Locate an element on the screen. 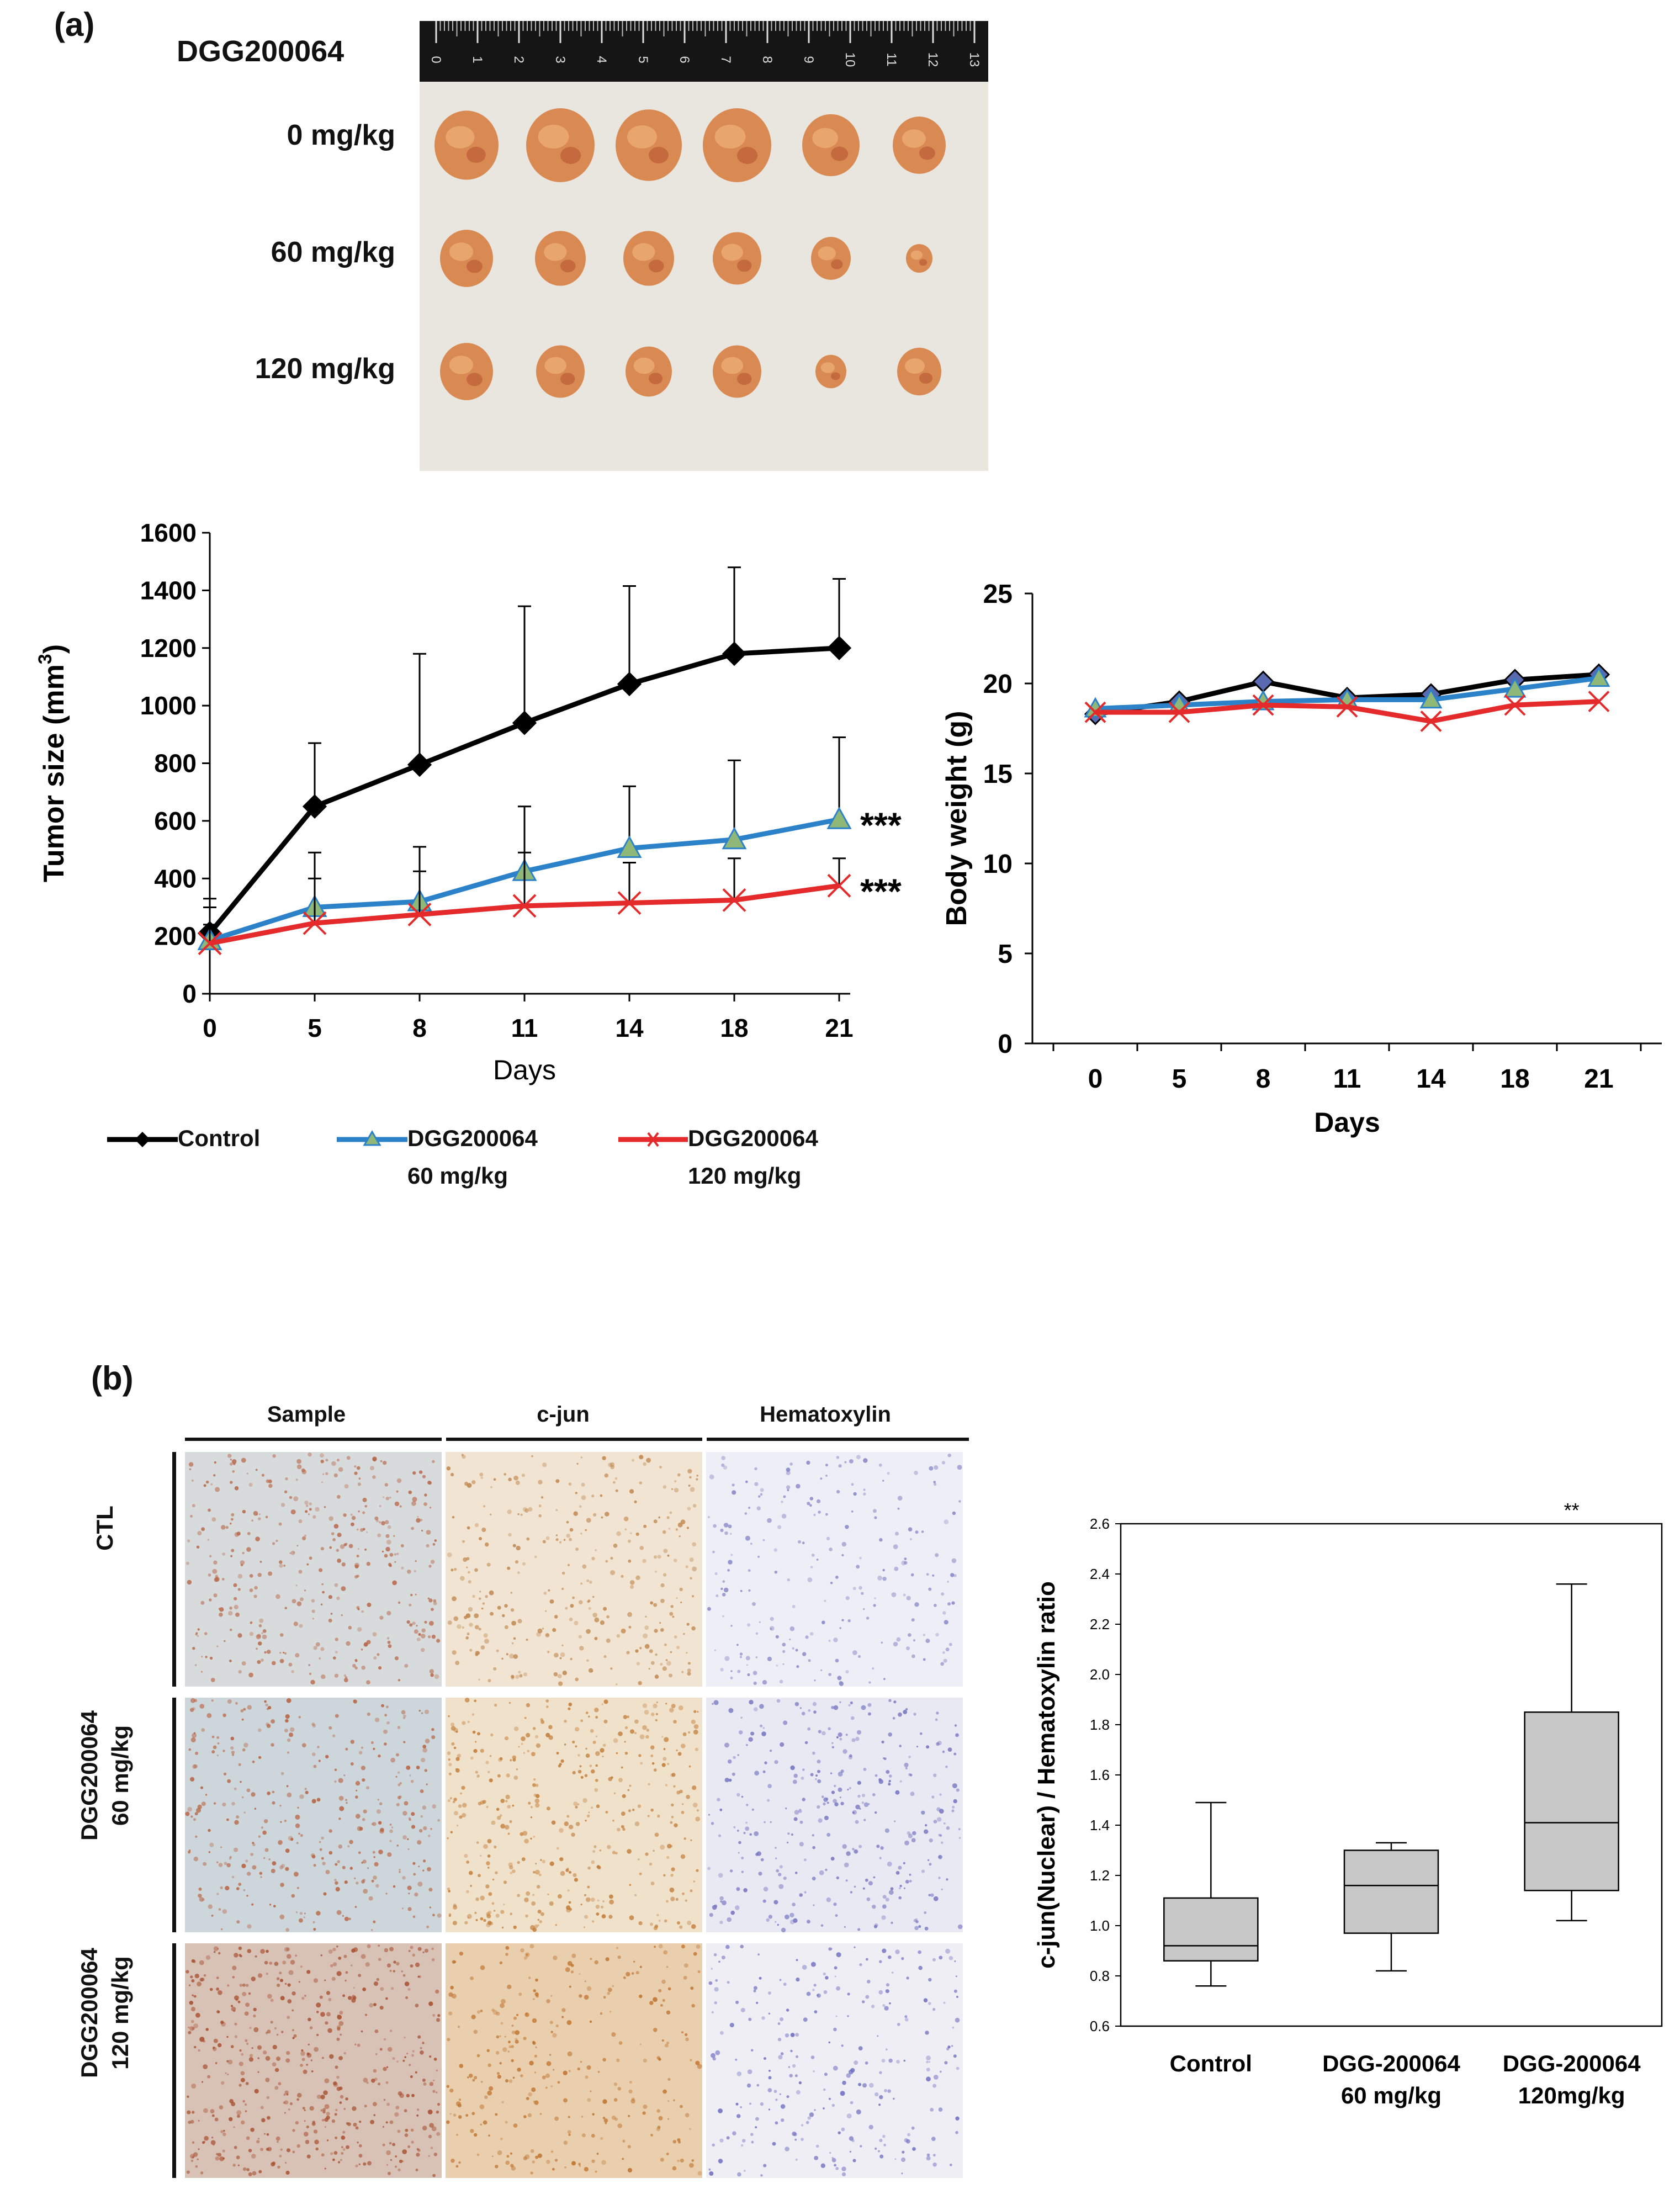 The height and width of the screenshot is (2189, 1680). y-tick-label: 2.0 is located at coordinates (1100, 1674).